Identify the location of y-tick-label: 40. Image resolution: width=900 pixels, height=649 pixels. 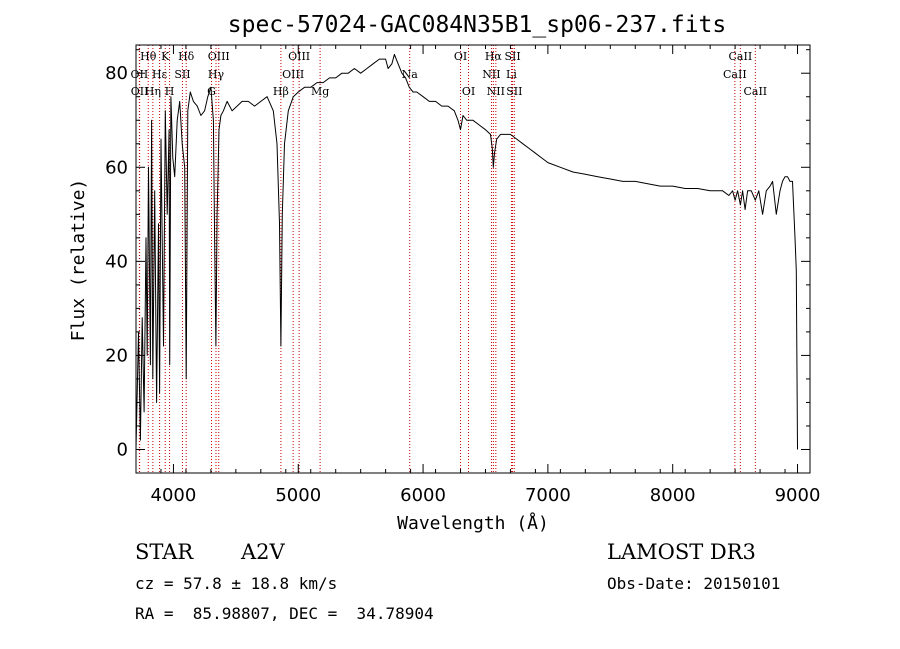
(116, 261).